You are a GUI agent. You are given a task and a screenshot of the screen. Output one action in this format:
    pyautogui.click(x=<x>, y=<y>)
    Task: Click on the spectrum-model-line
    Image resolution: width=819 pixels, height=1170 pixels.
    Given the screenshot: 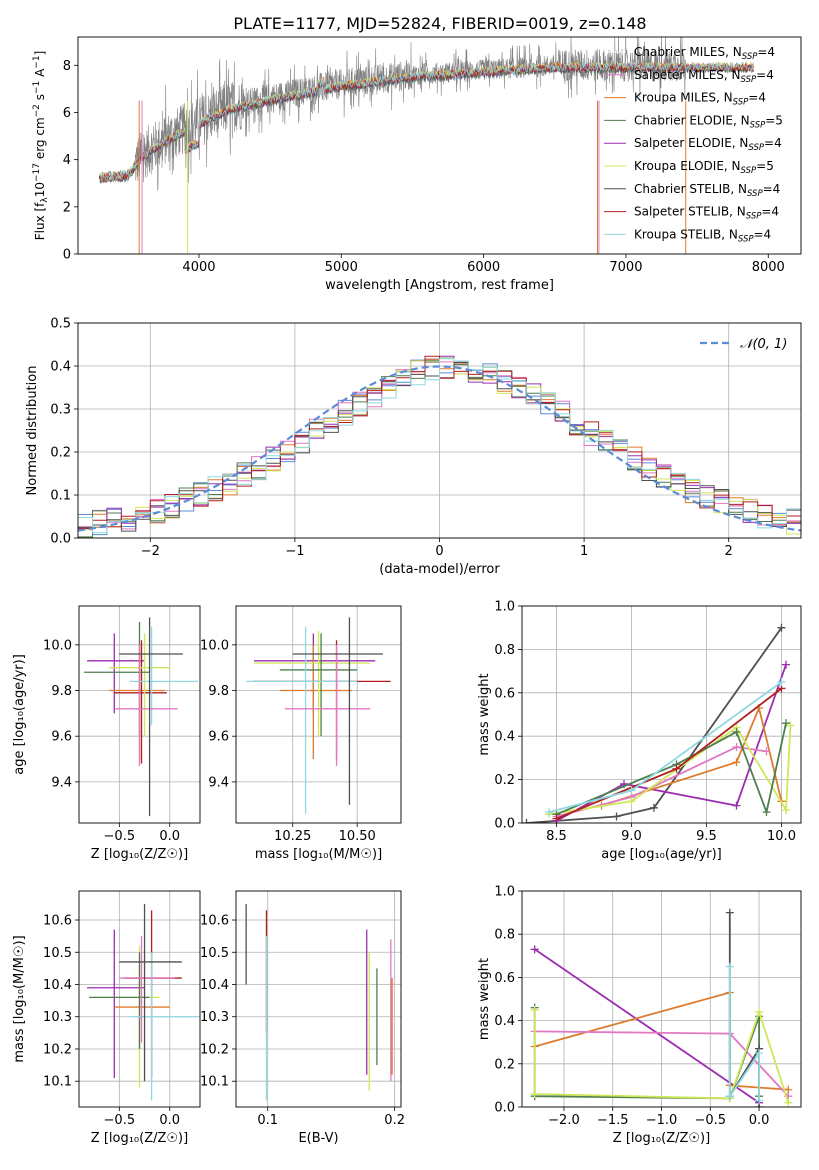 What is the action you would take?
    pyautogui.click(x=426, y=122)
    